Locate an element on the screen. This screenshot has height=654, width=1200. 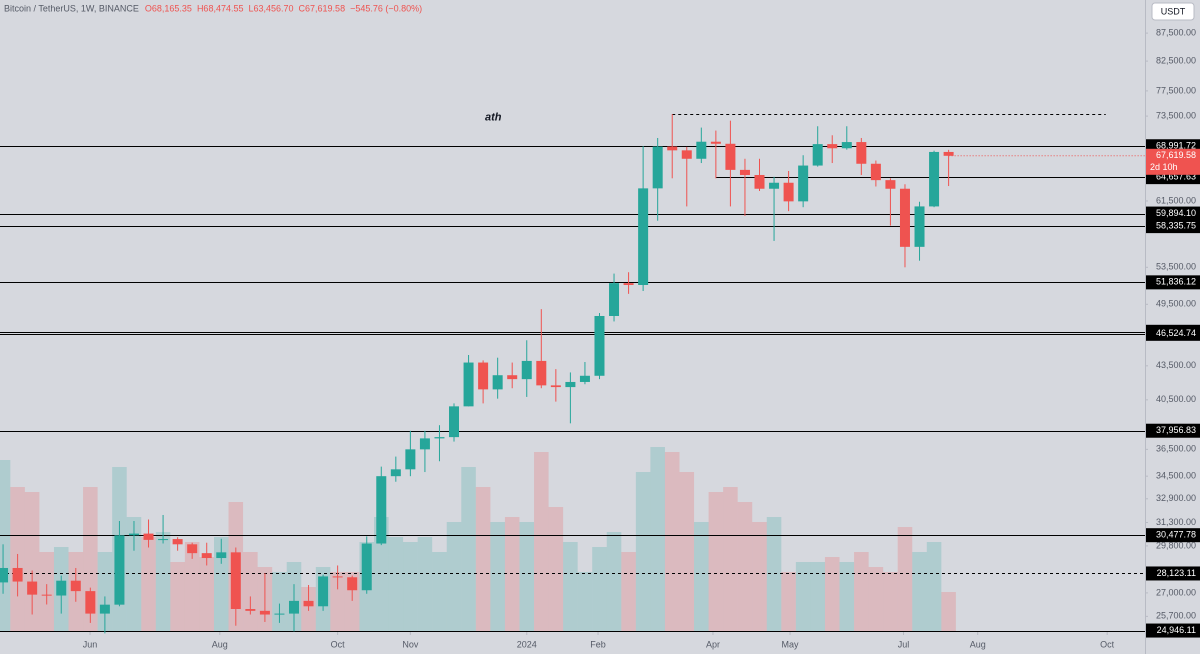
annotation: ath is located at coordinates (493, 117).